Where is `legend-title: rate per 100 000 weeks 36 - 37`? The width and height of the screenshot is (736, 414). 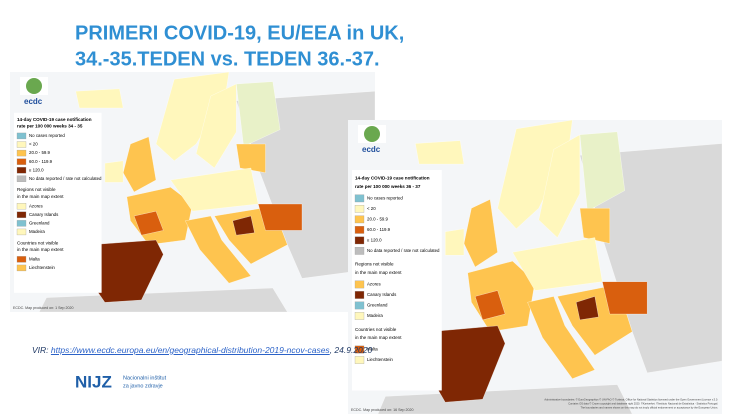
legend-title: rate per 100 000 weeks 36 - 37 is located at coordinates (388, 186).